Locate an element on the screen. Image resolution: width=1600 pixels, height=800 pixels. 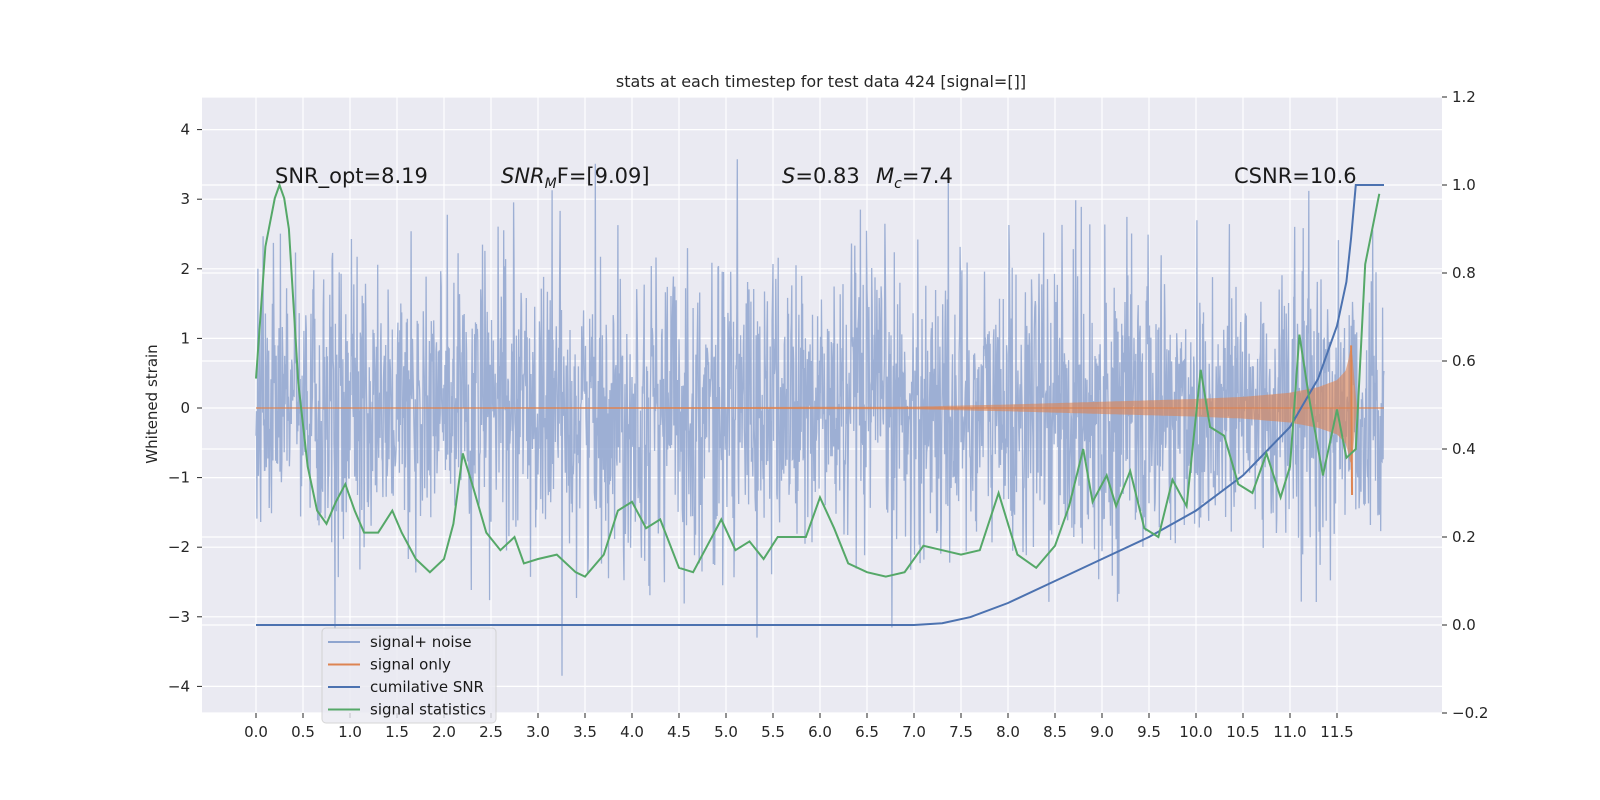
y2-axis: 1.2 1.0 0.8 0.6 0.4 0.2 0.0 −0.2 is located at coordinates (1465, 405).